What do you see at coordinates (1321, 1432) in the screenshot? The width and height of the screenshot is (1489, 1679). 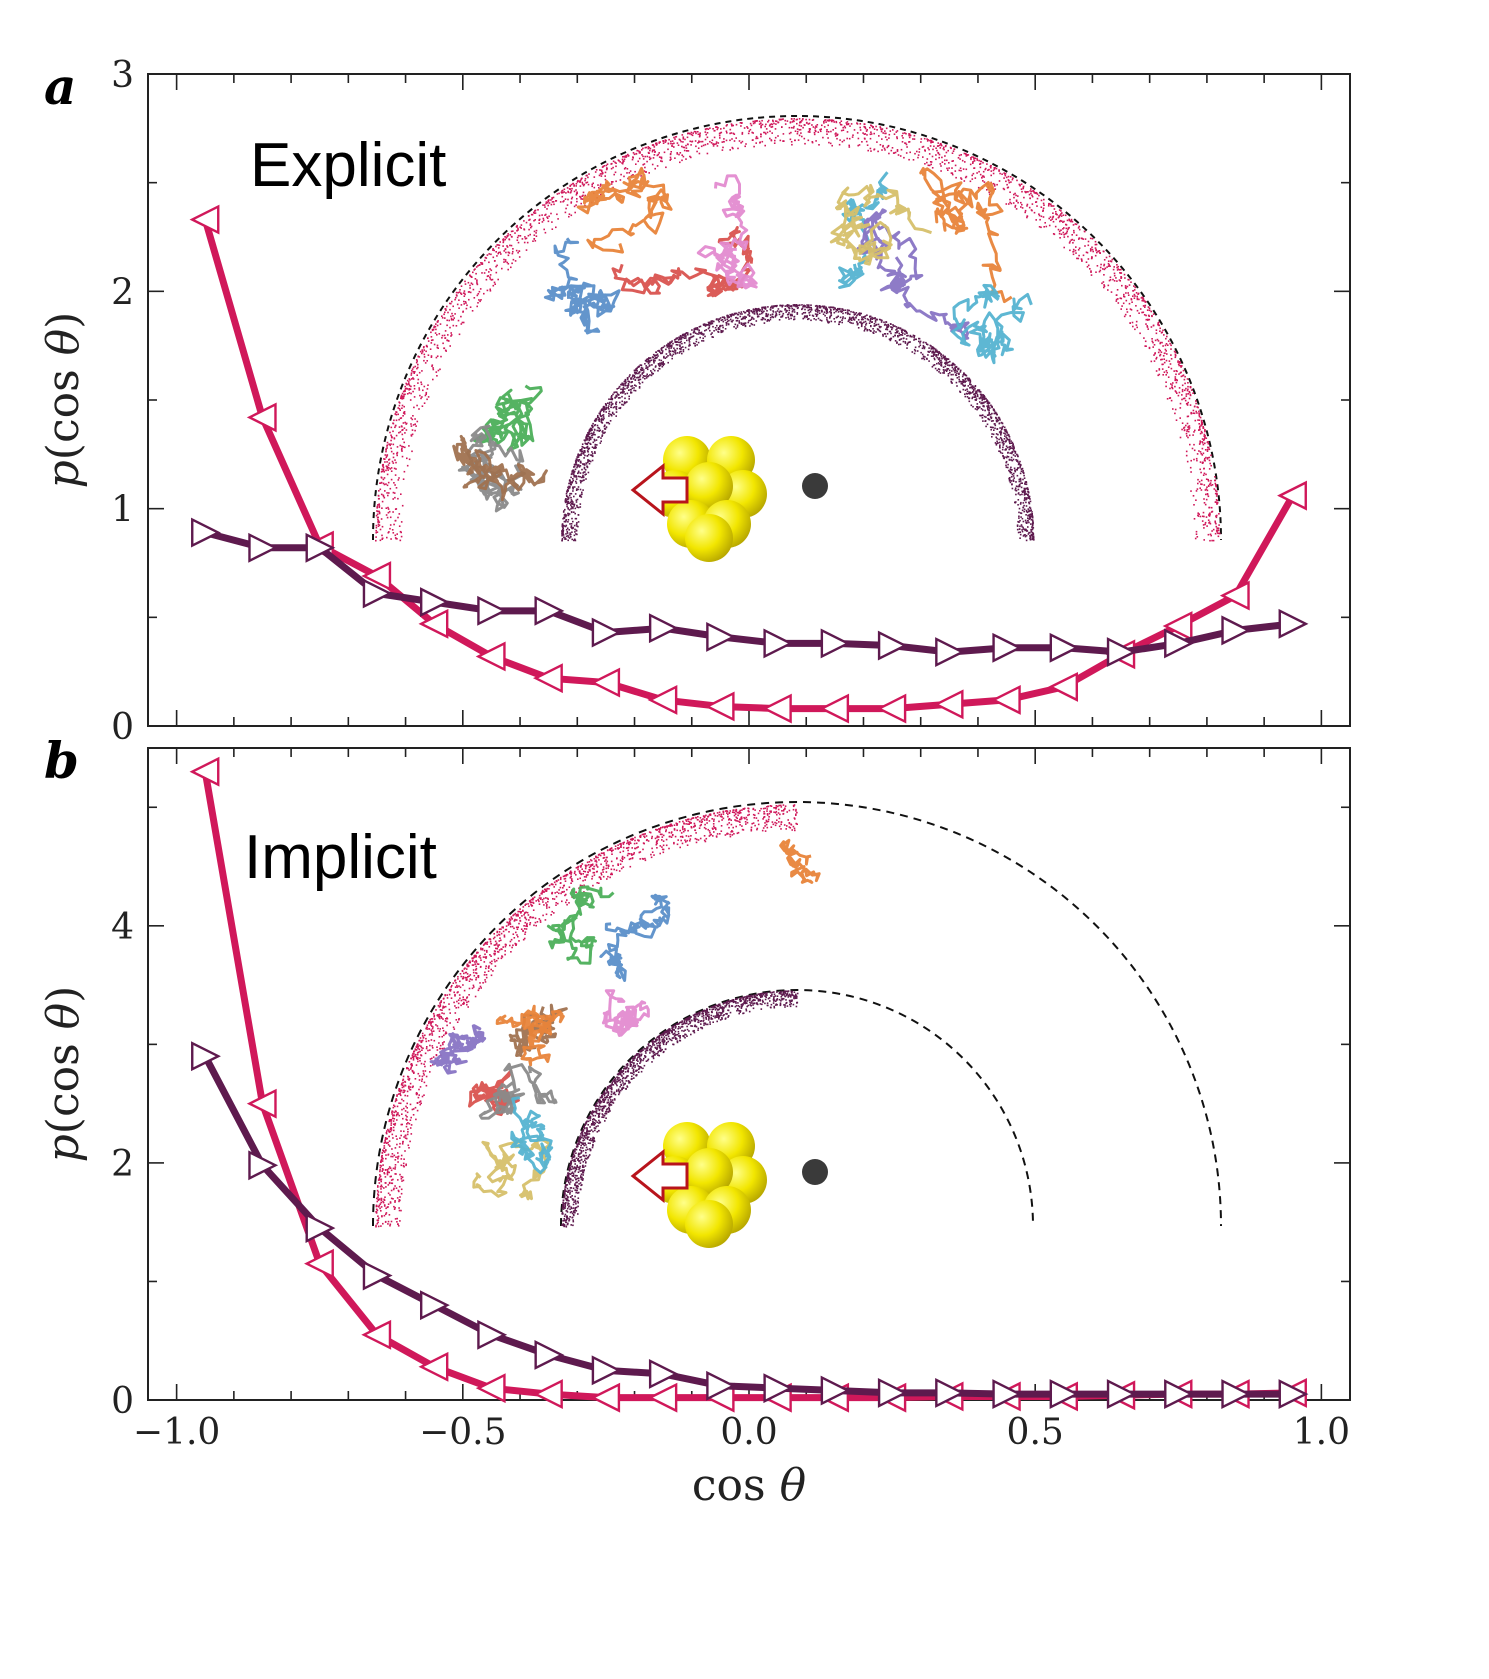 I see `x-tick-label: 1.0` at bounding box center [1321, 1432].